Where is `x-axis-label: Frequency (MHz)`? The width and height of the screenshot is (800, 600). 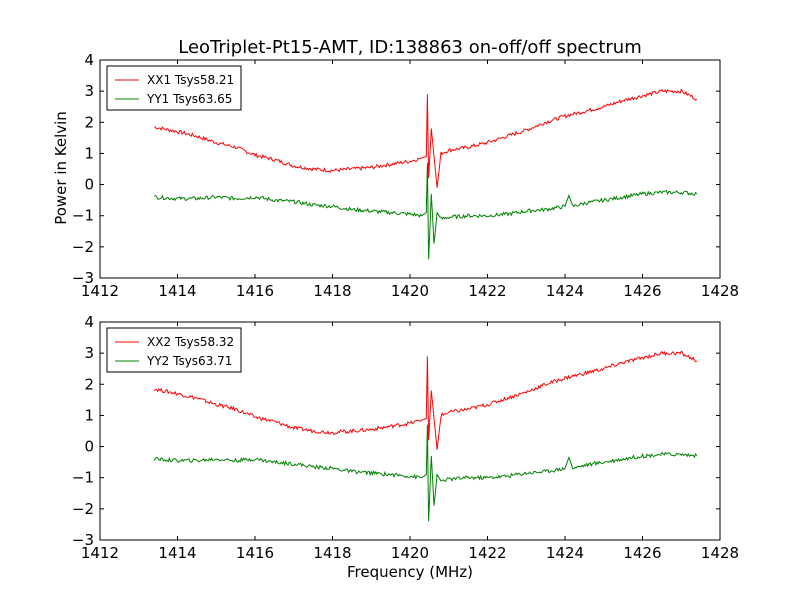
x-axis-label: Frequency (MHz) is located at coordinates (410, 572).